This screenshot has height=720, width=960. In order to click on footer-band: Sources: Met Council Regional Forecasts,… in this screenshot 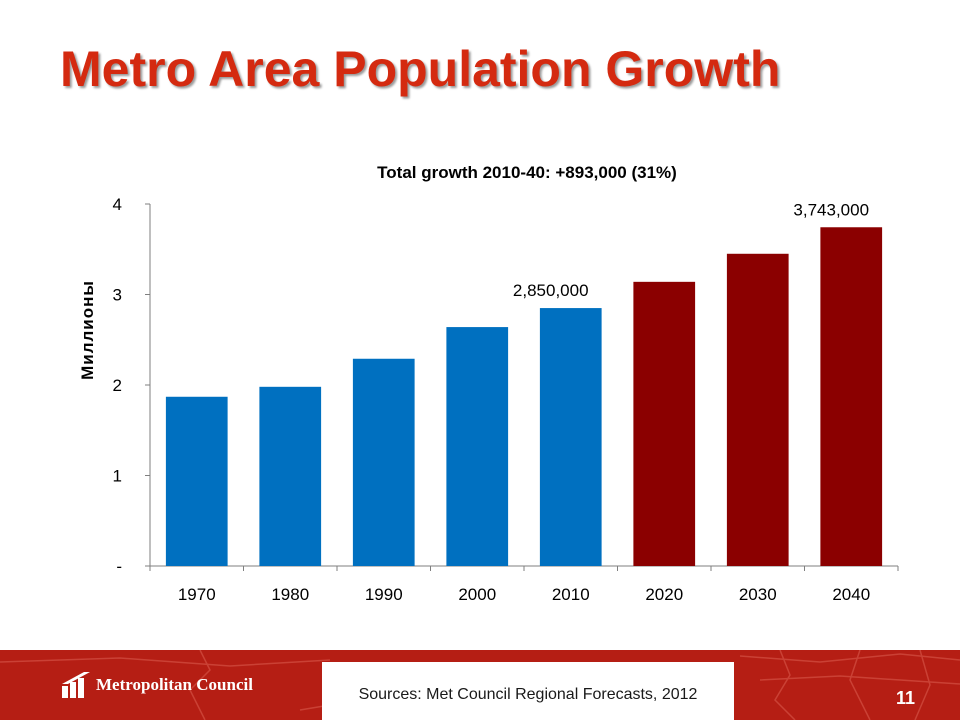, I will do `click(480, 685)`.